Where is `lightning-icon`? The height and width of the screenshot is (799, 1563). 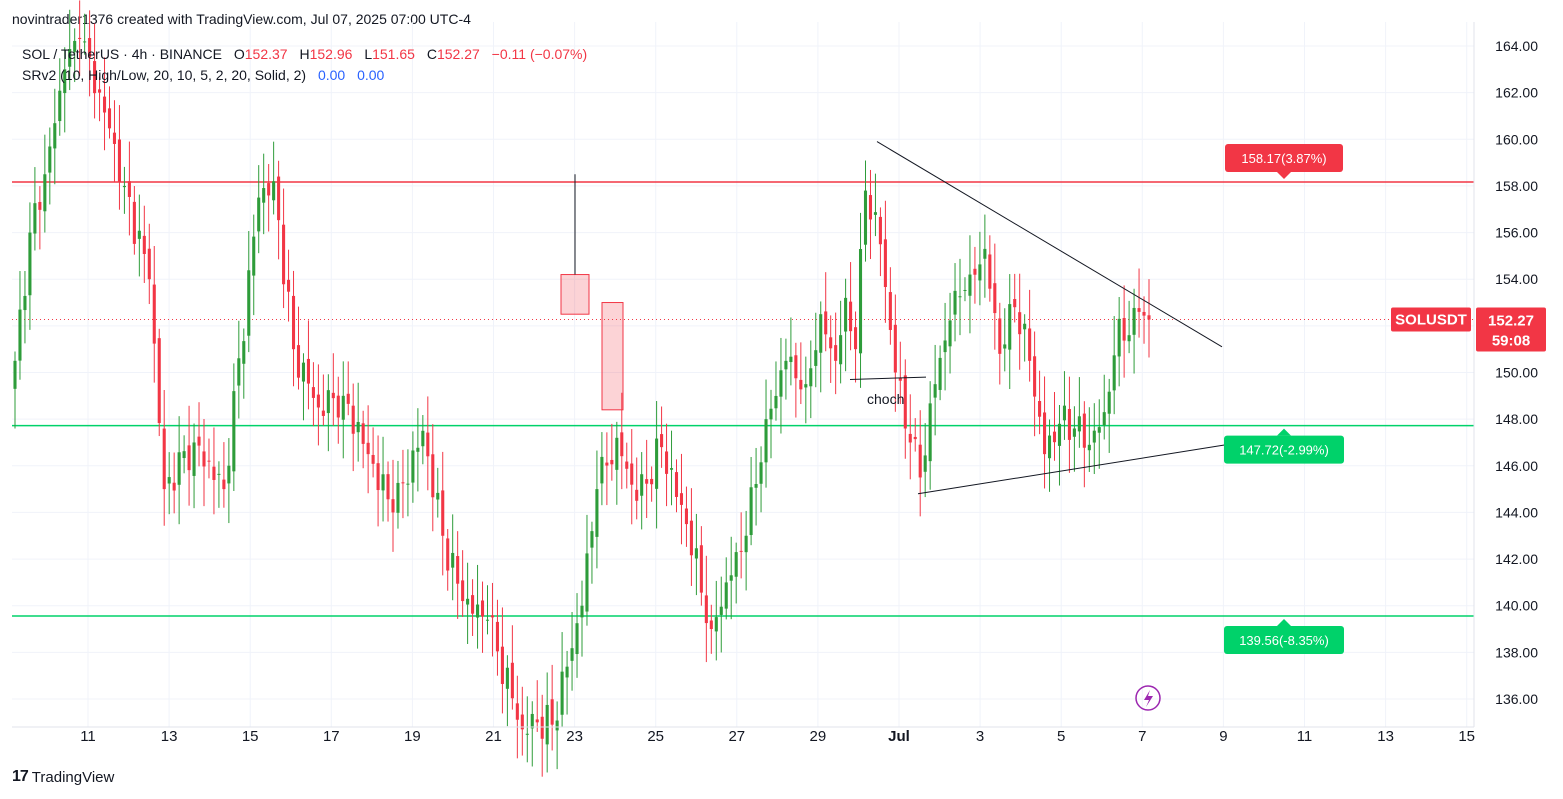
lightning-icon is located at coordinates (1148, 698).